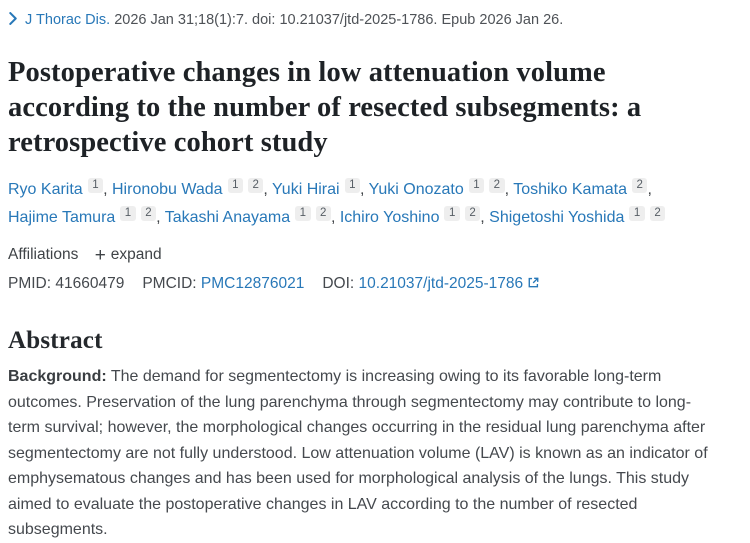  What do you see at coordinates (416, 189) in the screenshot?
I see `author-link: Yuki Onozato` at bounding box center [416, 189].